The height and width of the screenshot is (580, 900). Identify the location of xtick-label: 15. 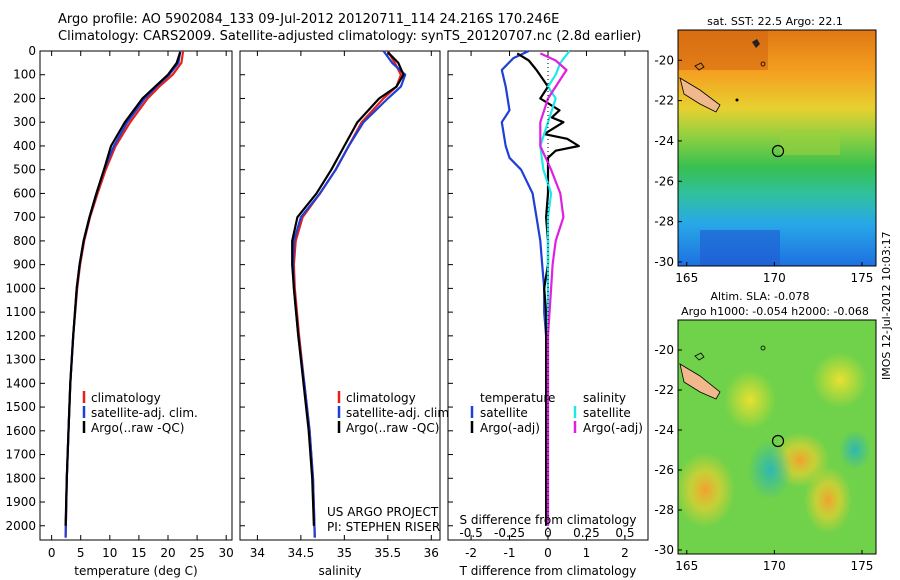
(138, 553).